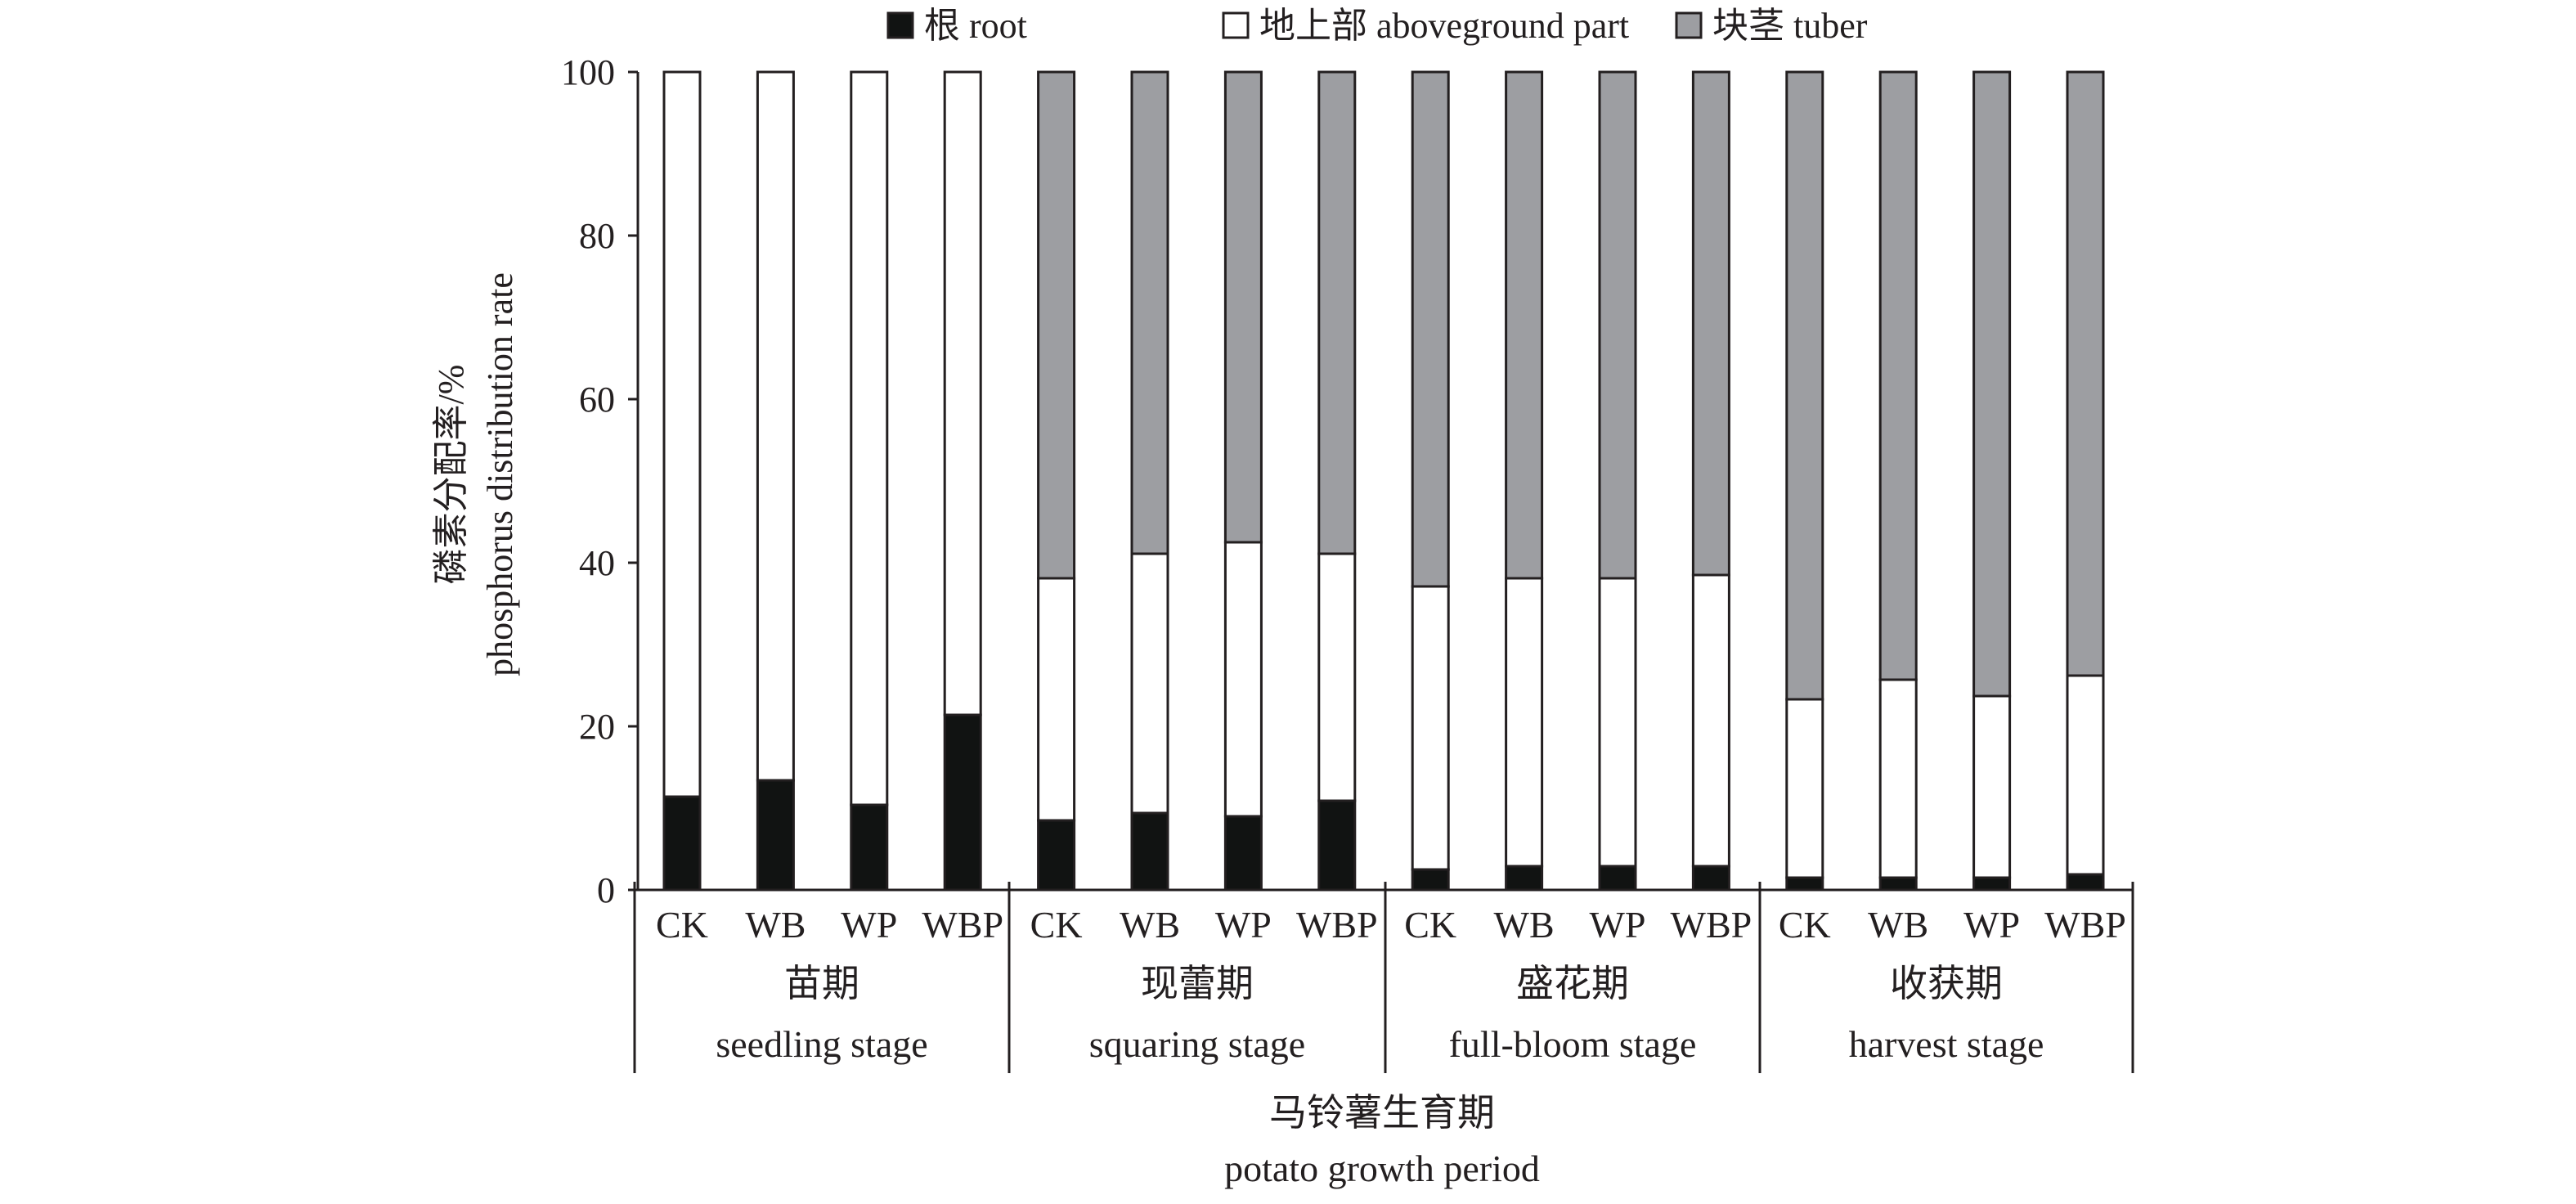  I want to click on group-label-cn: 苗期, so click(822, 983).